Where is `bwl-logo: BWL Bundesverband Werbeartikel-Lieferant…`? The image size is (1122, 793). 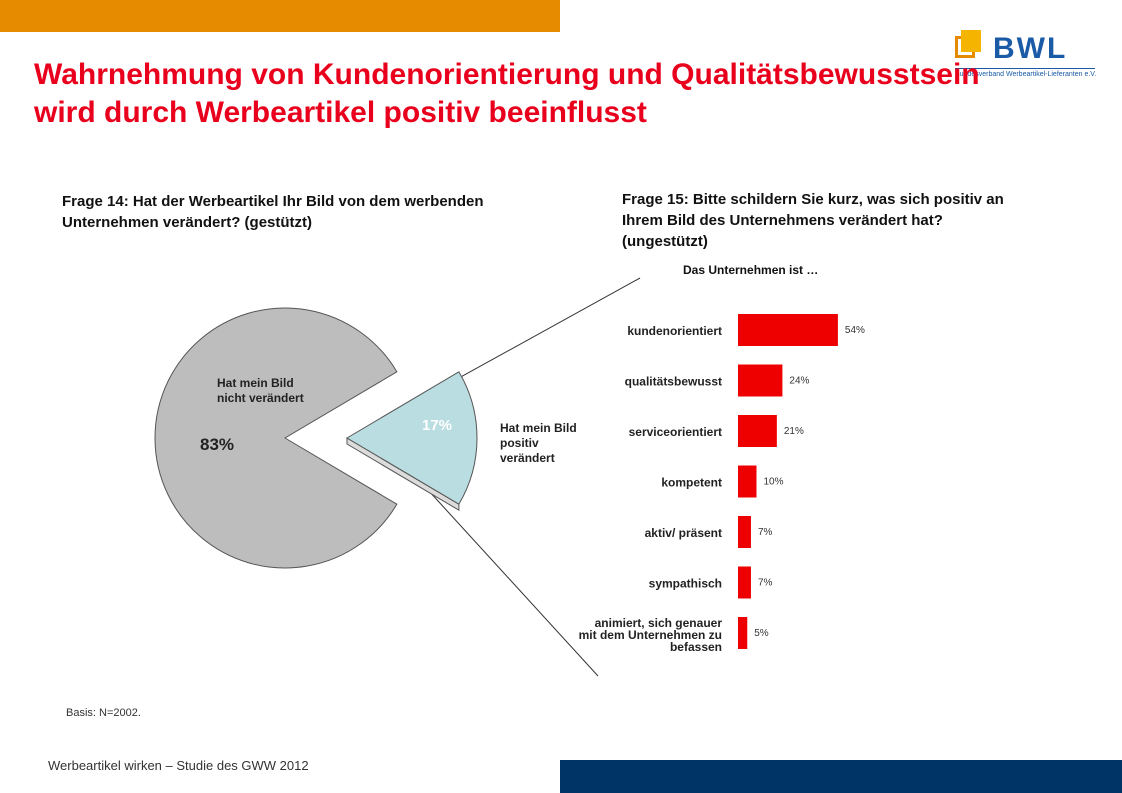 bwl-logo: BWL Bundesverband Werbeartikel-Lieferant… is located at coordinates (1026, 54).